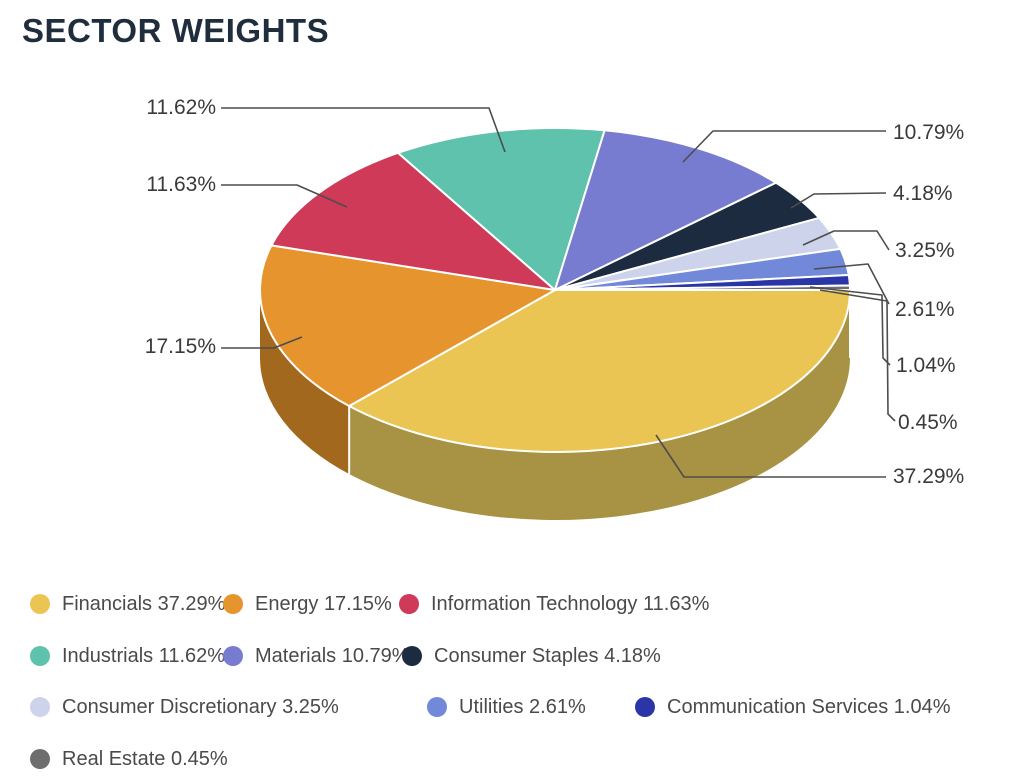 The width and height of the screenshot is (1024, 784). Describe the element at coordinates (645, 707) in the screenshot. I see `legend-dot-communication-services` at that location.